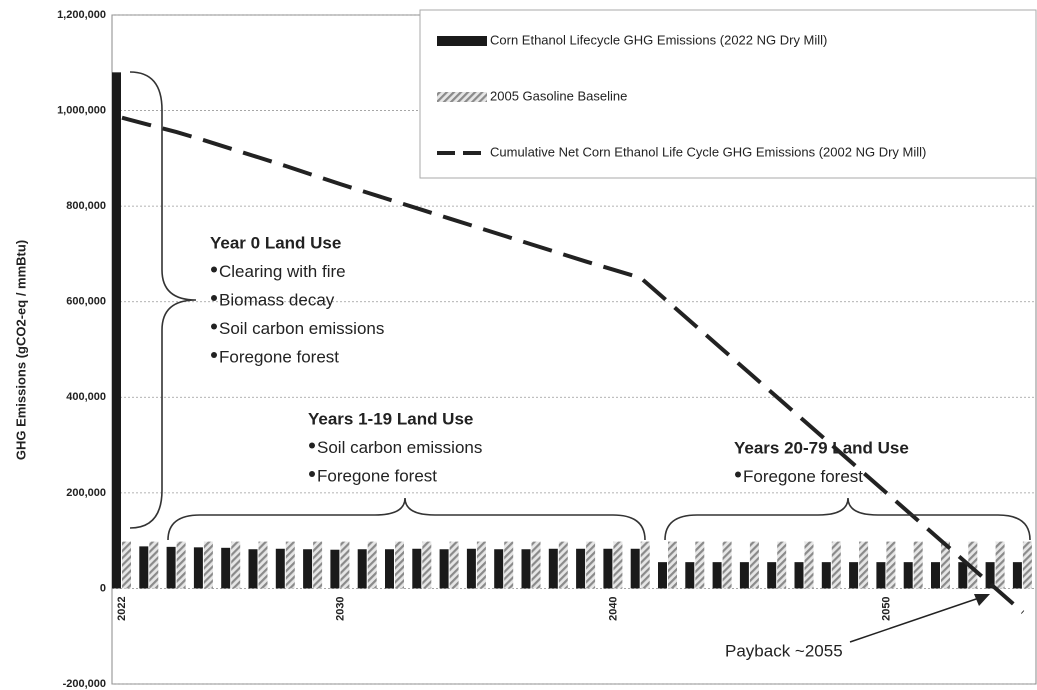 The image size is (1037, 690). I want to click on payback-arrow, so click(916, 619).